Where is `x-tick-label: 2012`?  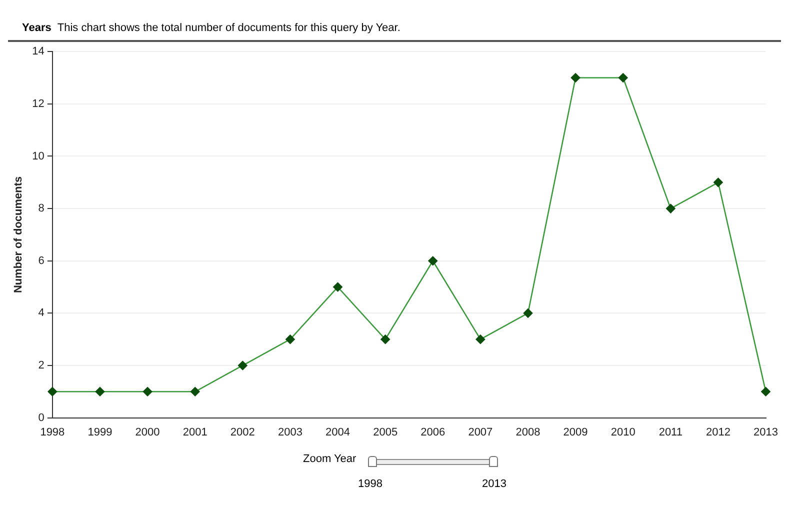
x-tick-label: 2012 is located at coordinates (718, 432).